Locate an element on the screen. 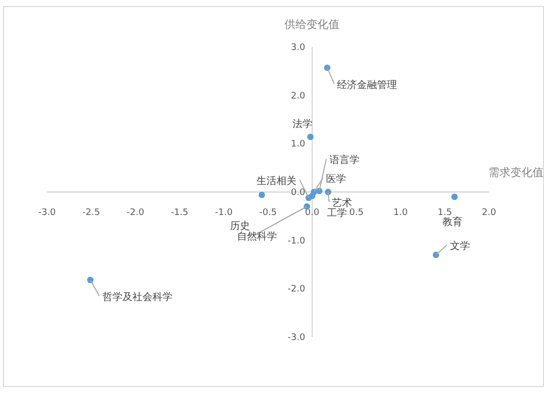 This screenshot has width=554, height=394. annotation: 文学 is located at coordinates (460, 246).